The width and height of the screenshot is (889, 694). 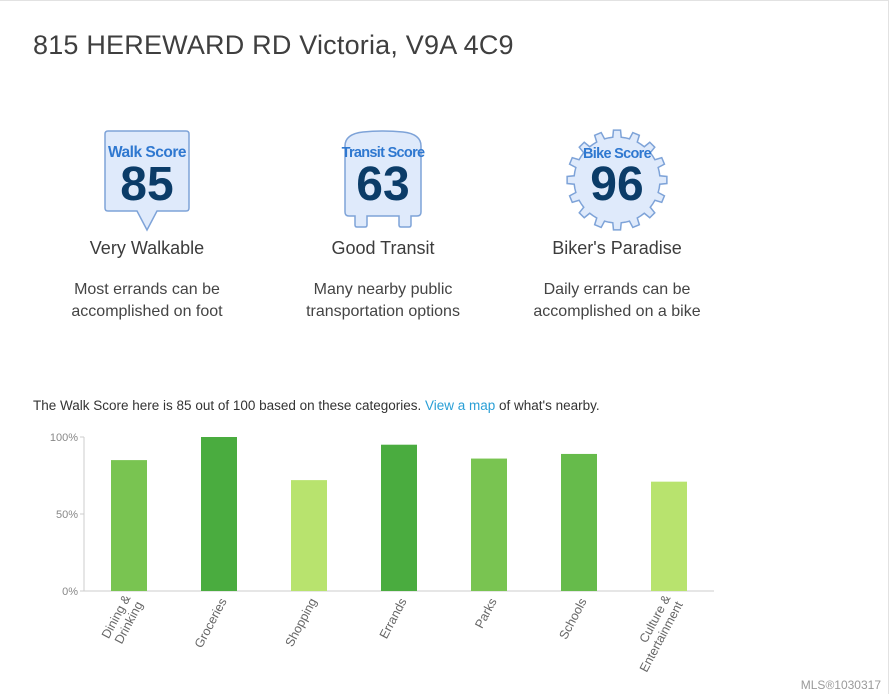 What do you see at coordinates (147, 311) in the screenshot?
I see `walk-score-desc-line2: accomplished on foot` at bounding box center [147, 311].